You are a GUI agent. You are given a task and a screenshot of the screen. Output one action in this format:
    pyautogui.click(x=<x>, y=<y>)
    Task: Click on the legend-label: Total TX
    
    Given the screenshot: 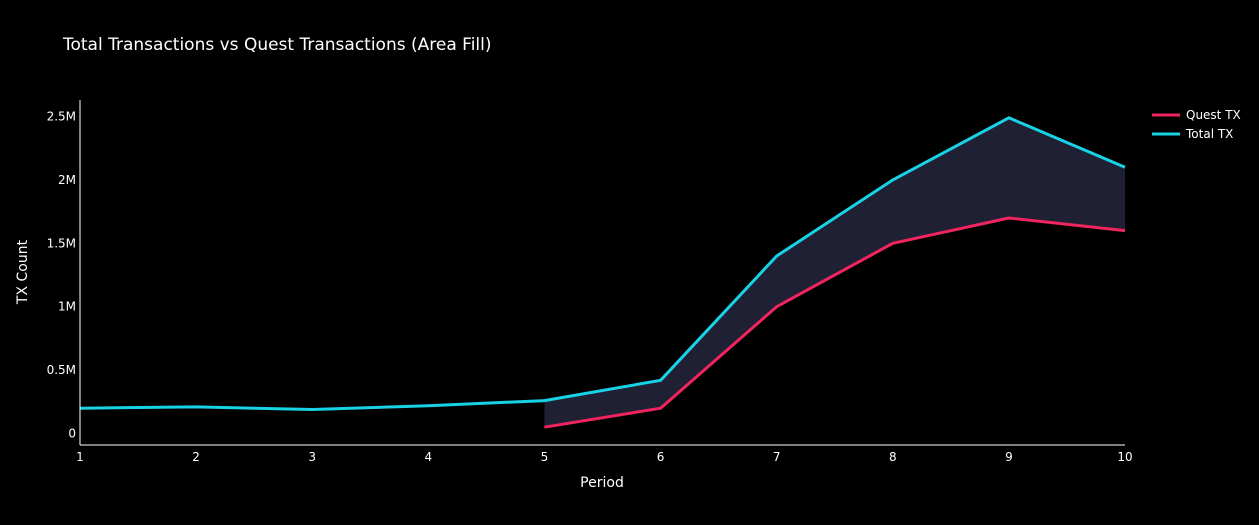 What is the action you would take?
    pyautogui.click(x=1209, y=134)
    